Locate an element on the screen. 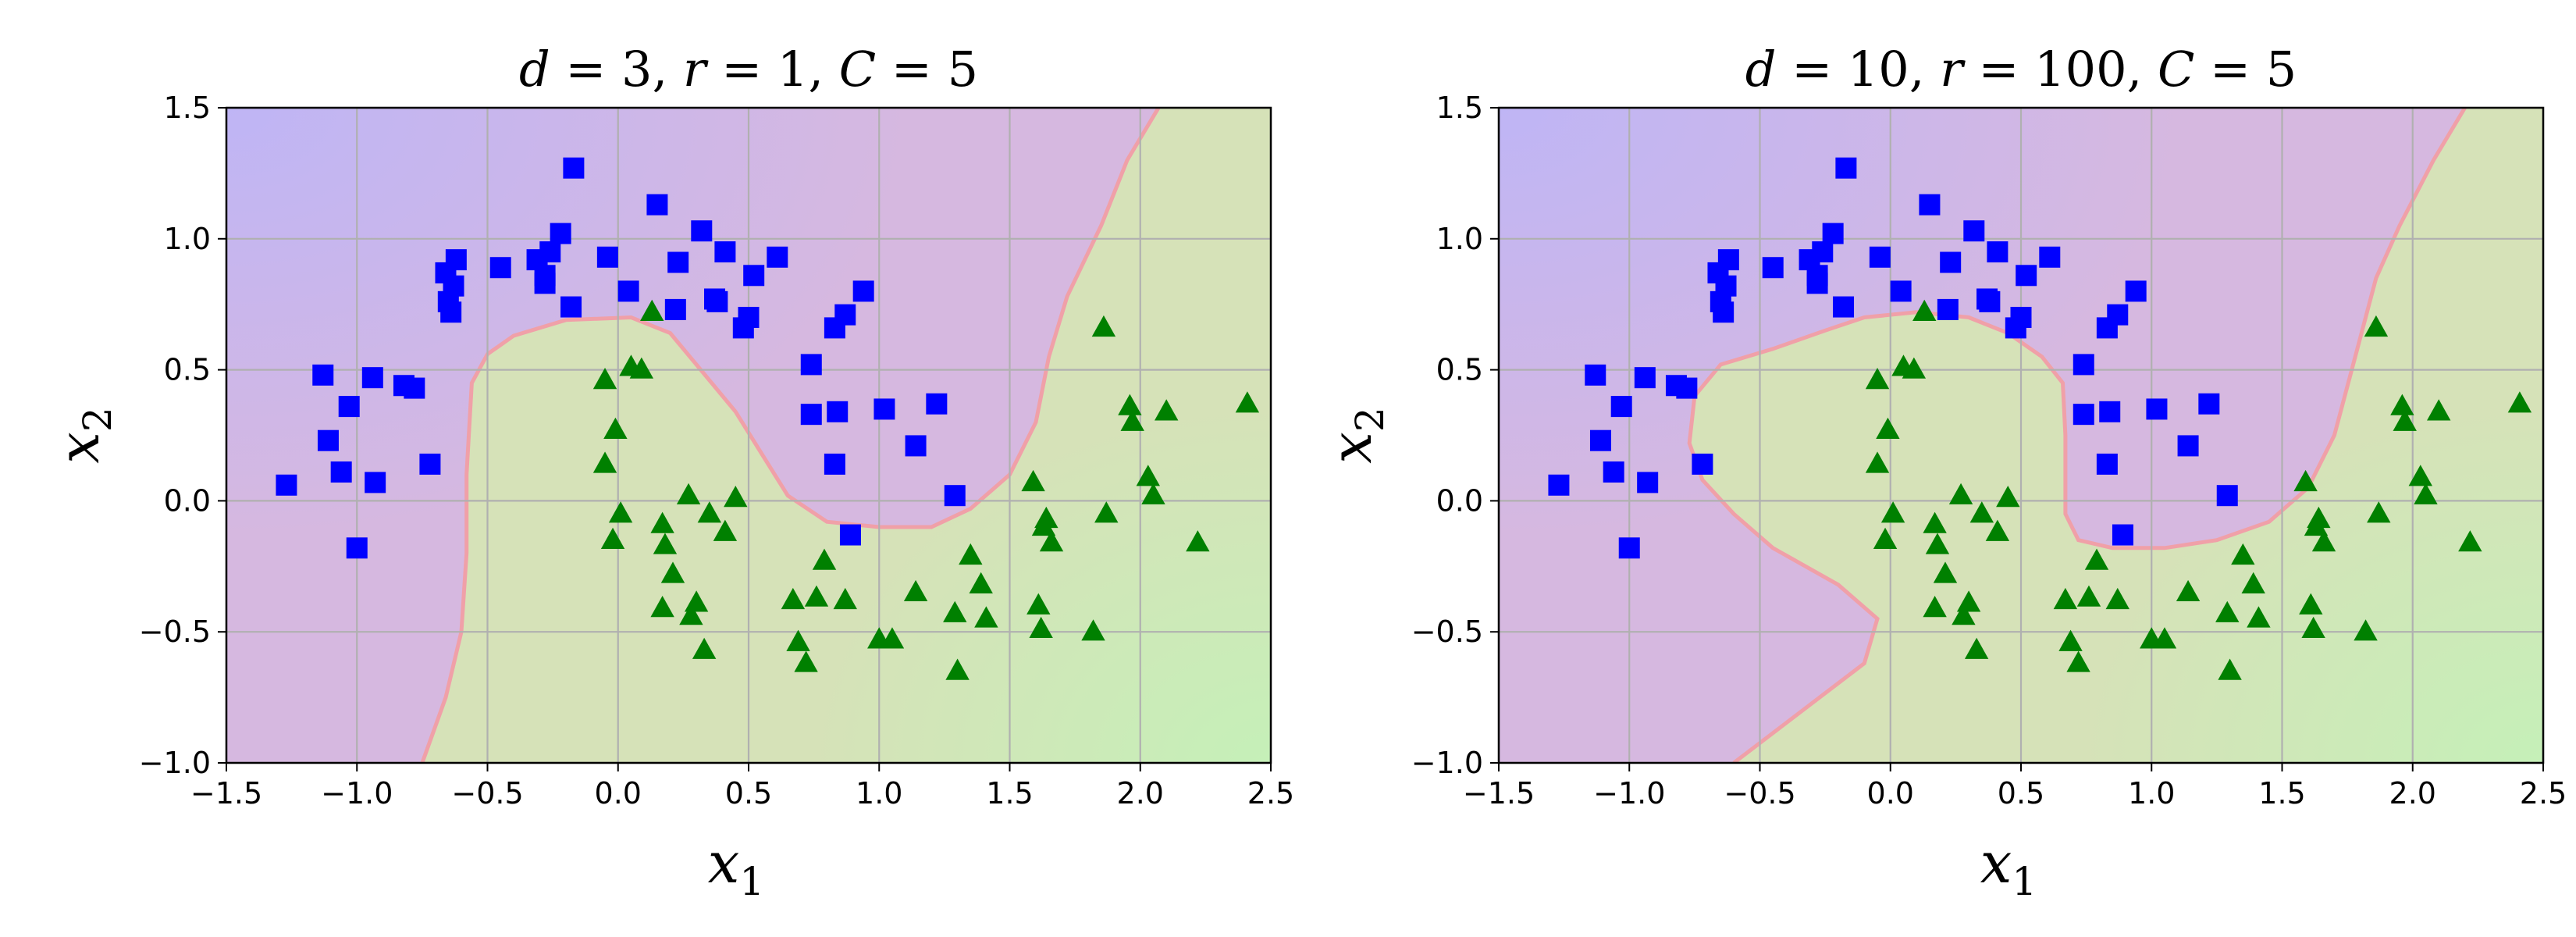 The width and height of the screenshot is (2576, 937). x-tick-label: 2.0 is located at coordinates (1140, 793).